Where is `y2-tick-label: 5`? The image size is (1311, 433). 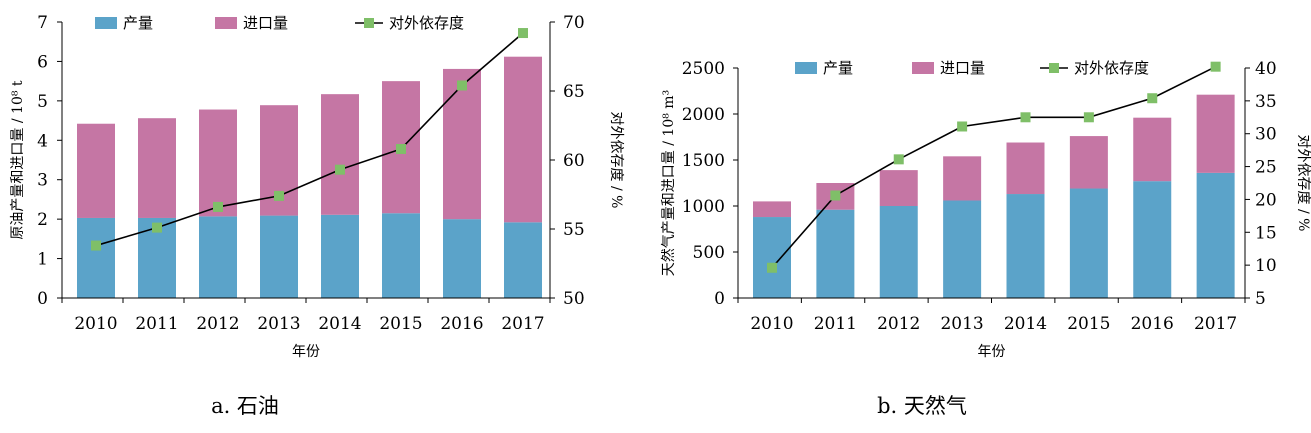 y2-tick-label: 5 is located at coordinates (1260, 299).